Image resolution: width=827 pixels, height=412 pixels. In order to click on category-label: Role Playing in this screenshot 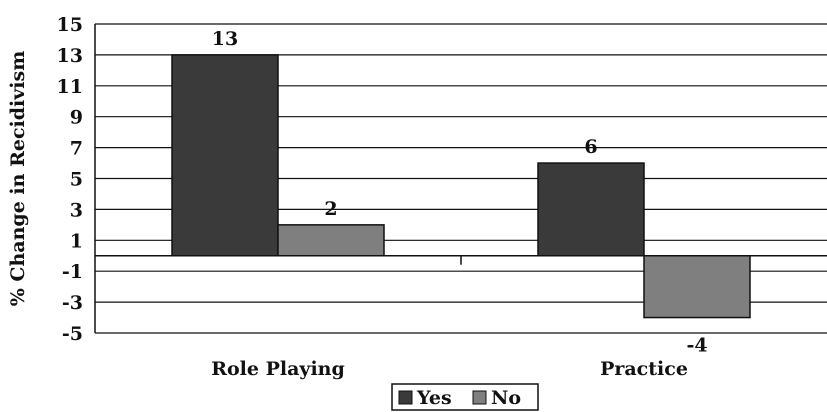, I will do `click(278, 369)`.